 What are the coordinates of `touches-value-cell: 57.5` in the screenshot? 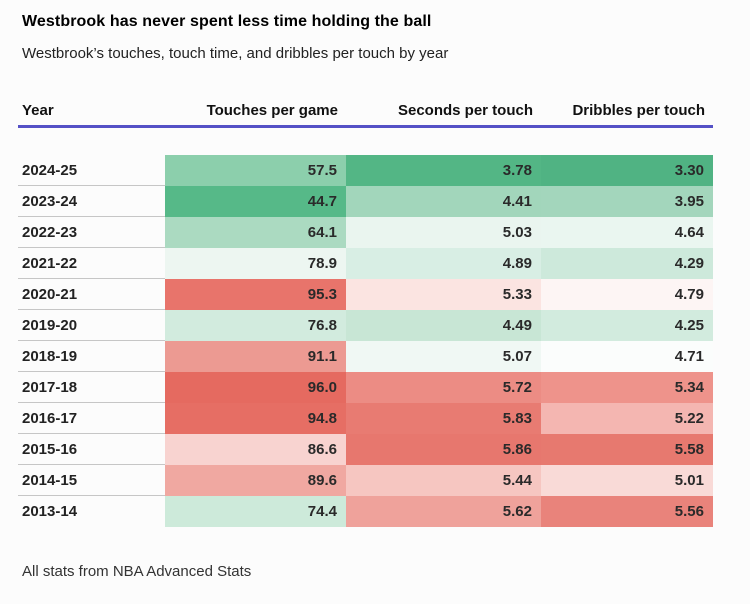 It's located at (255, 170).